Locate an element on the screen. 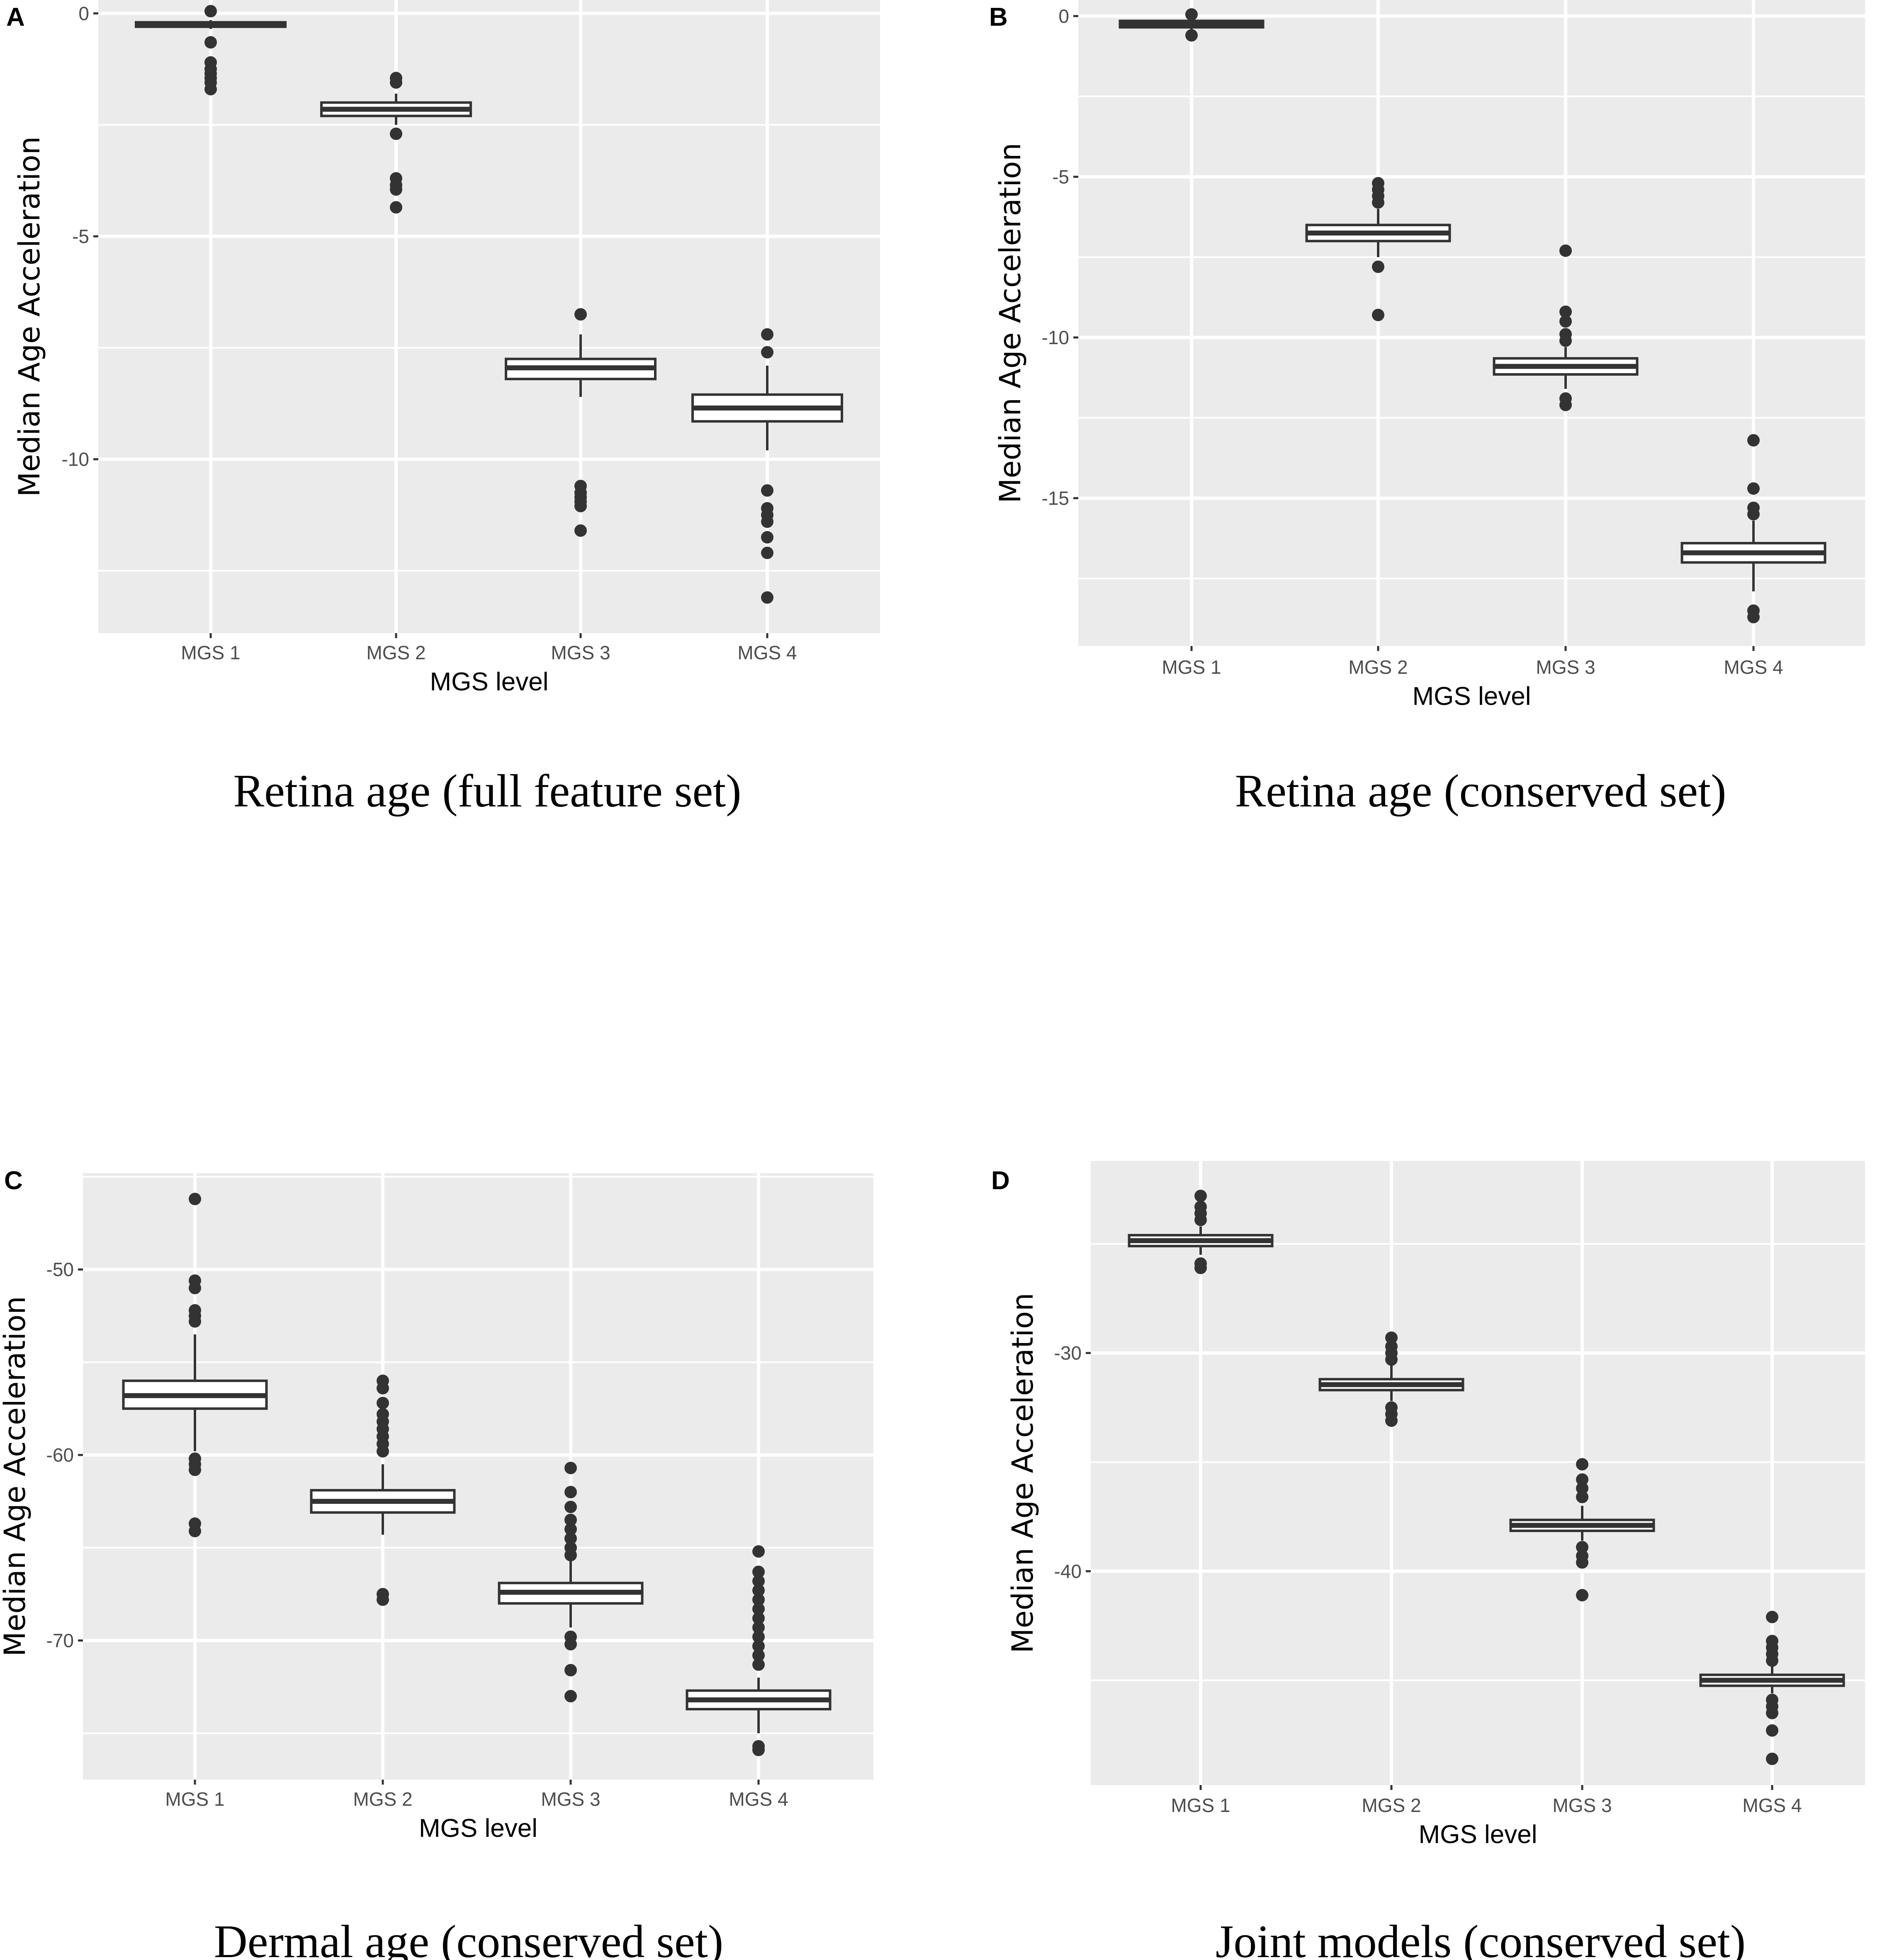 The height and width of the screenshot is (1960, 1892). panel-a-plot-background is located at coordinates (489, 316).